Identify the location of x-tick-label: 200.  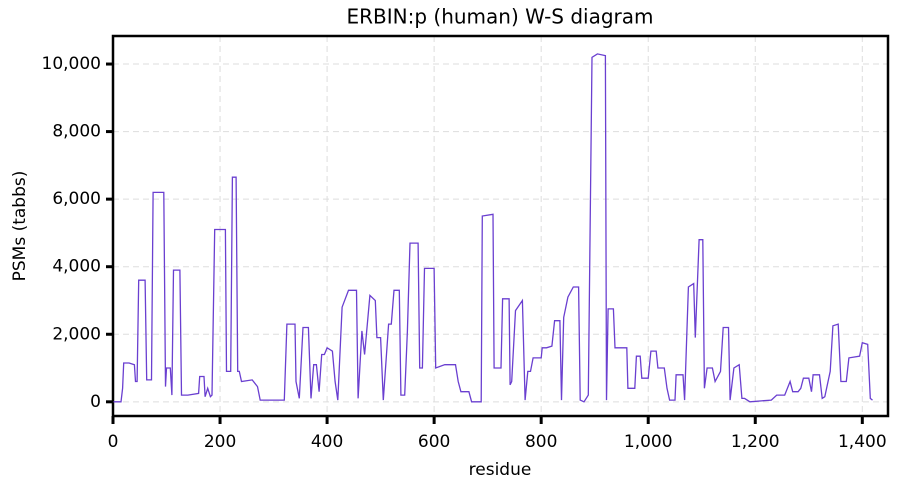
(220, 442).